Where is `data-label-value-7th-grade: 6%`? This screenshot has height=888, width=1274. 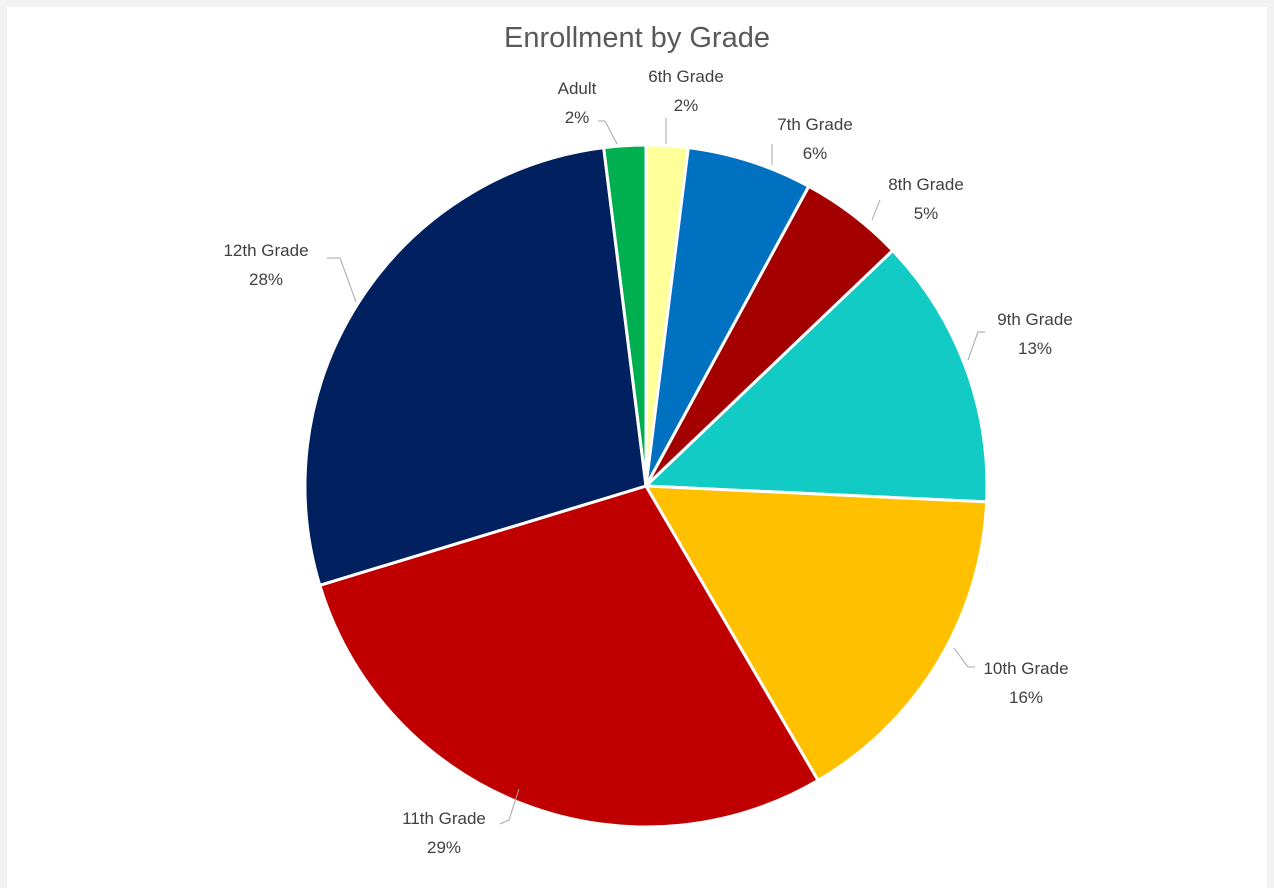
data-label-value-7th-grade: 6% is located at coordinates (815, 153).